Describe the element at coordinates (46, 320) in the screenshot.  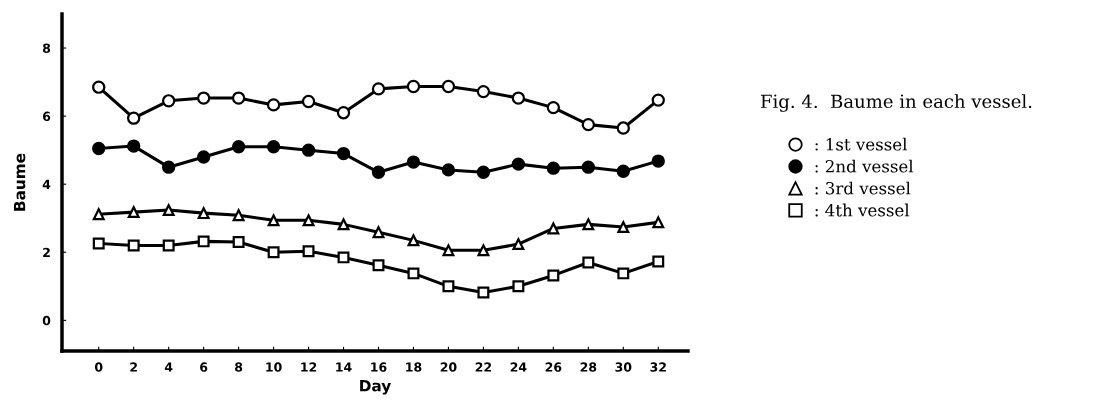
I see `y-tick-label: 0` at that location.